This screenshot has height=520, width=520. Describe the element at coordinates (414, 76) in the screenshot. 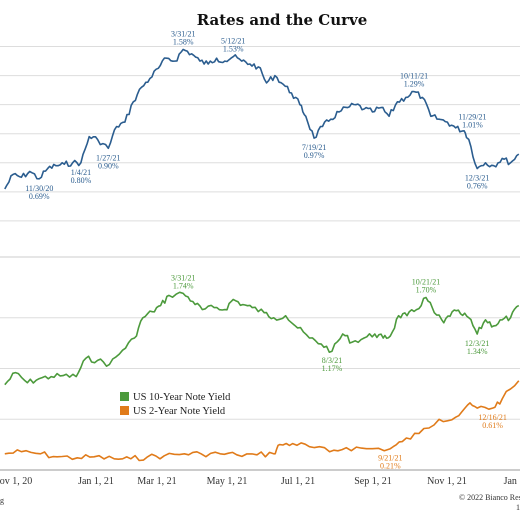

I see `top-annotation-date: 10/11/21` at that location.